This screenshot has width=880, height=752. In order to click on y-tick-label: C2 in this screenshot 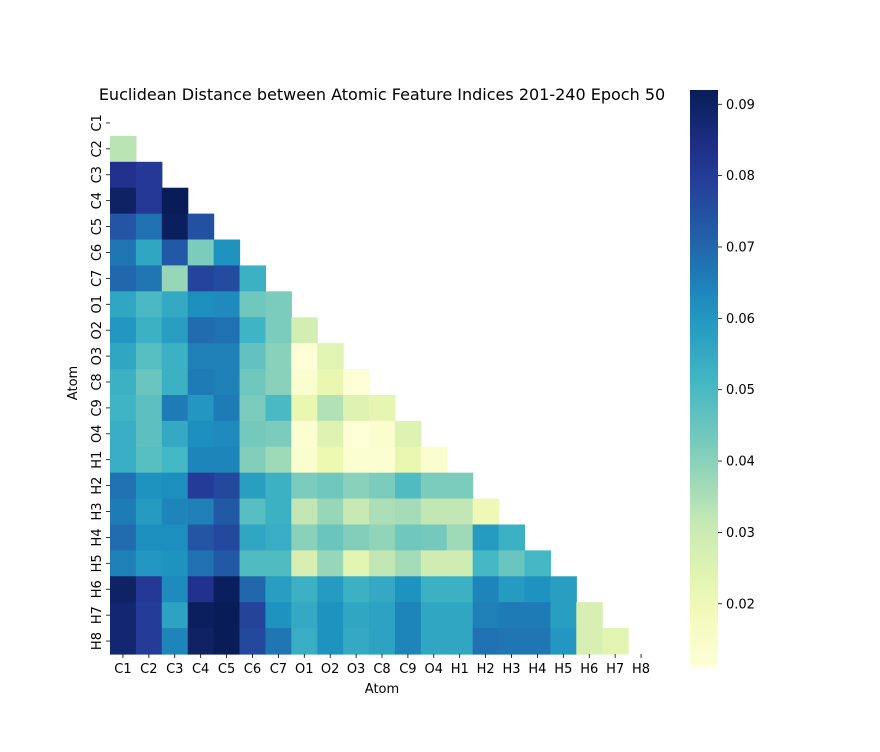, I will do `click(97, 148)`.